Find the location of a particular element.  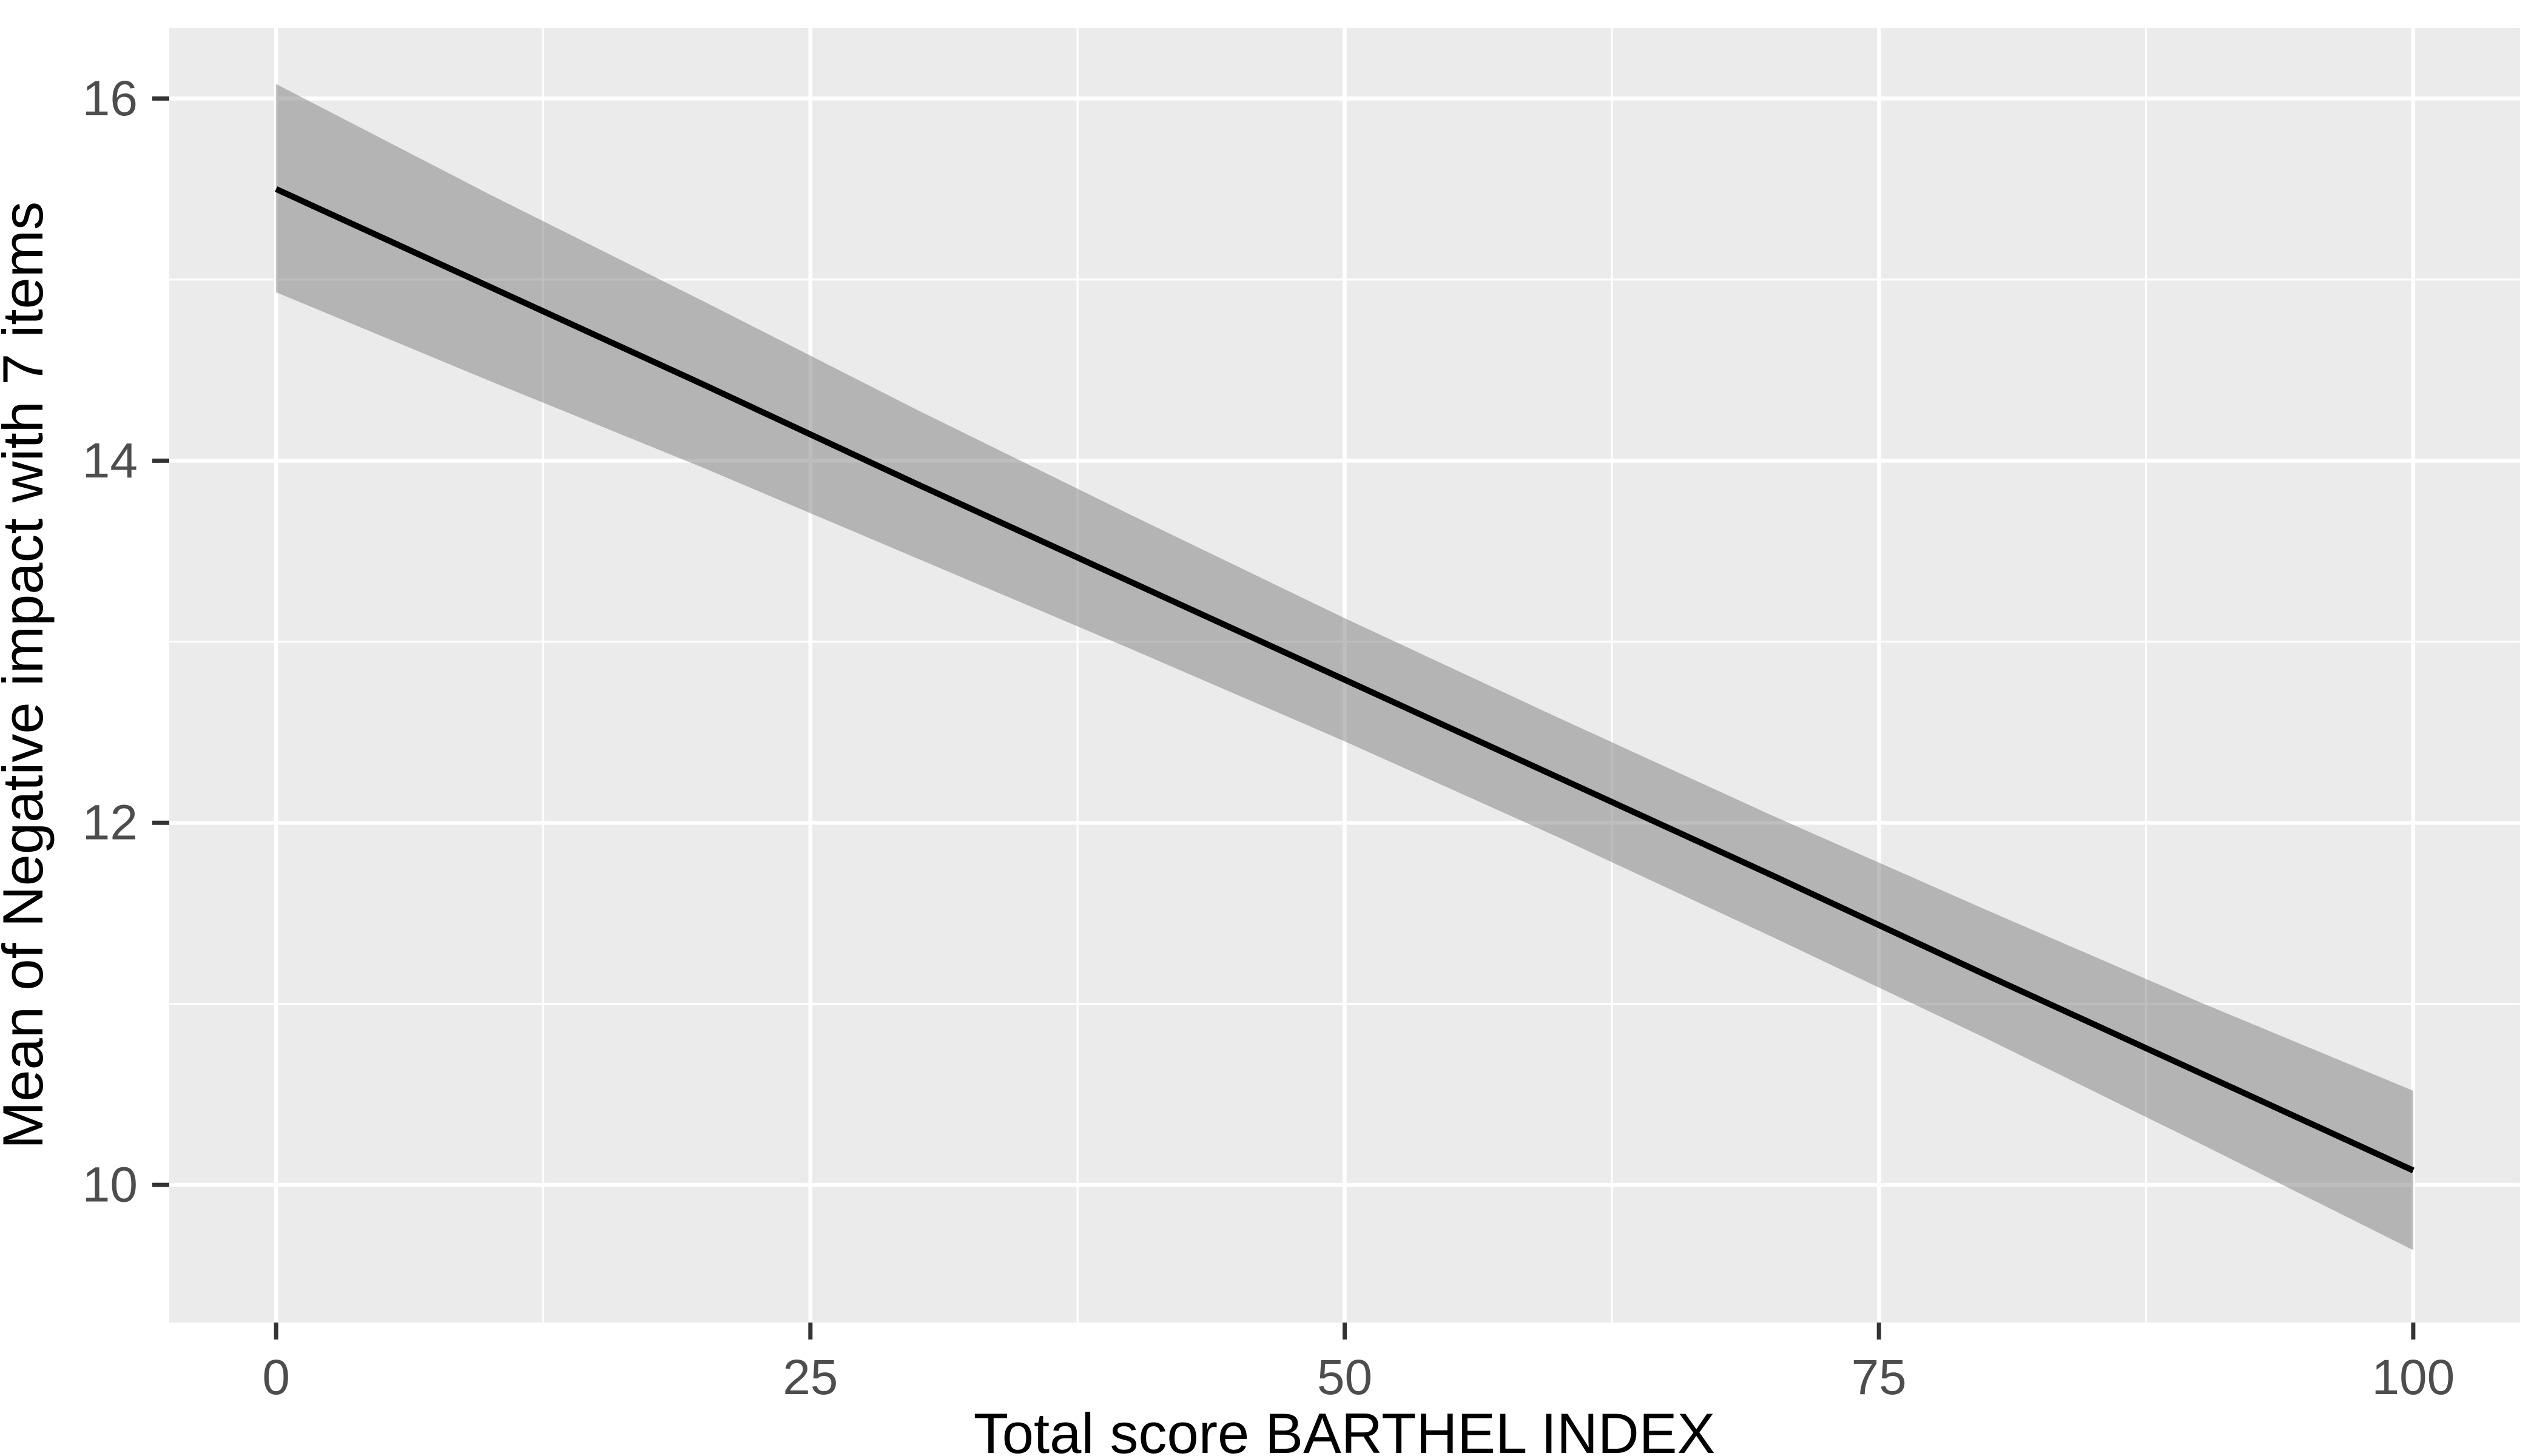

y-tick-label: 12 is located at coordinates (110, 823).